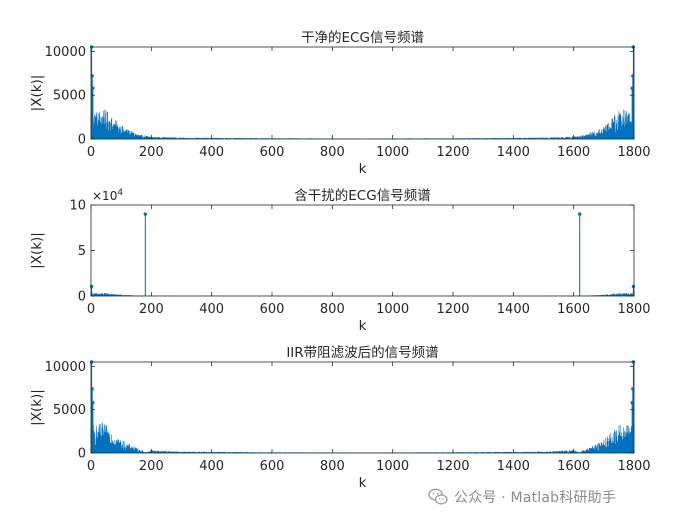 The width and height of the screenshot is (700, 525). Describe the element at coordinates (362, 196) in the screenshot. I see `chart-title: 含干扰的ECG信号频谱` at that location.